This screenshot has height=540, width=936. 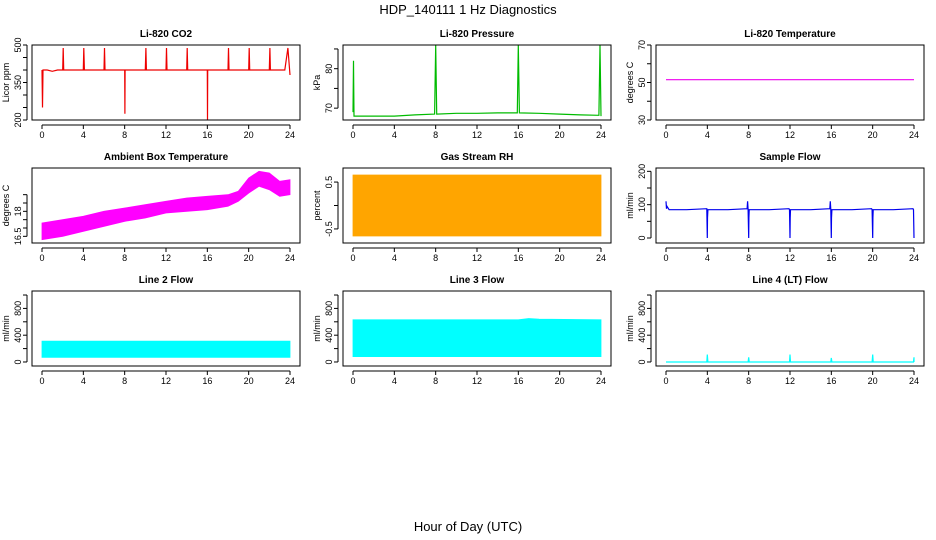 I want to click on y-tick-label: 350, so click(x=18, y=82).